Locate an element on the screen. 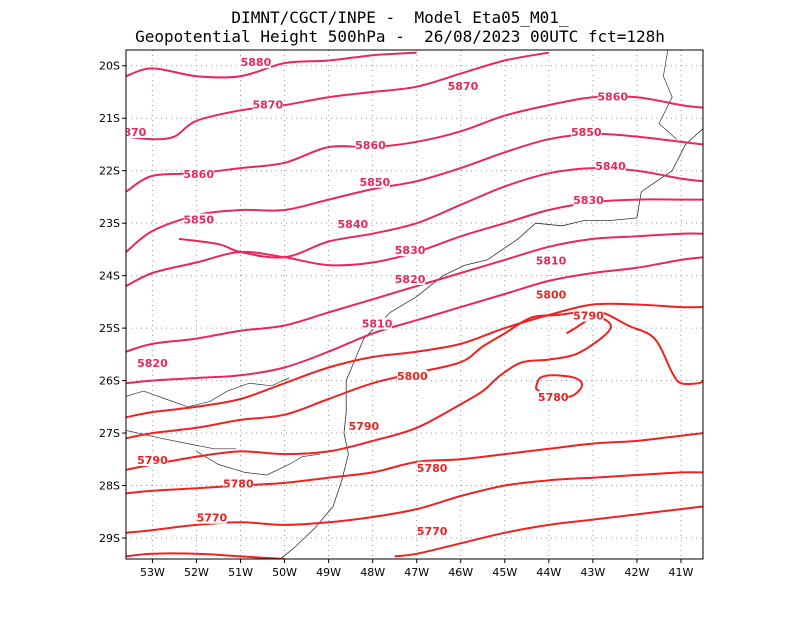  lat-tick-label: 27S is located at coordinates (109, 433).